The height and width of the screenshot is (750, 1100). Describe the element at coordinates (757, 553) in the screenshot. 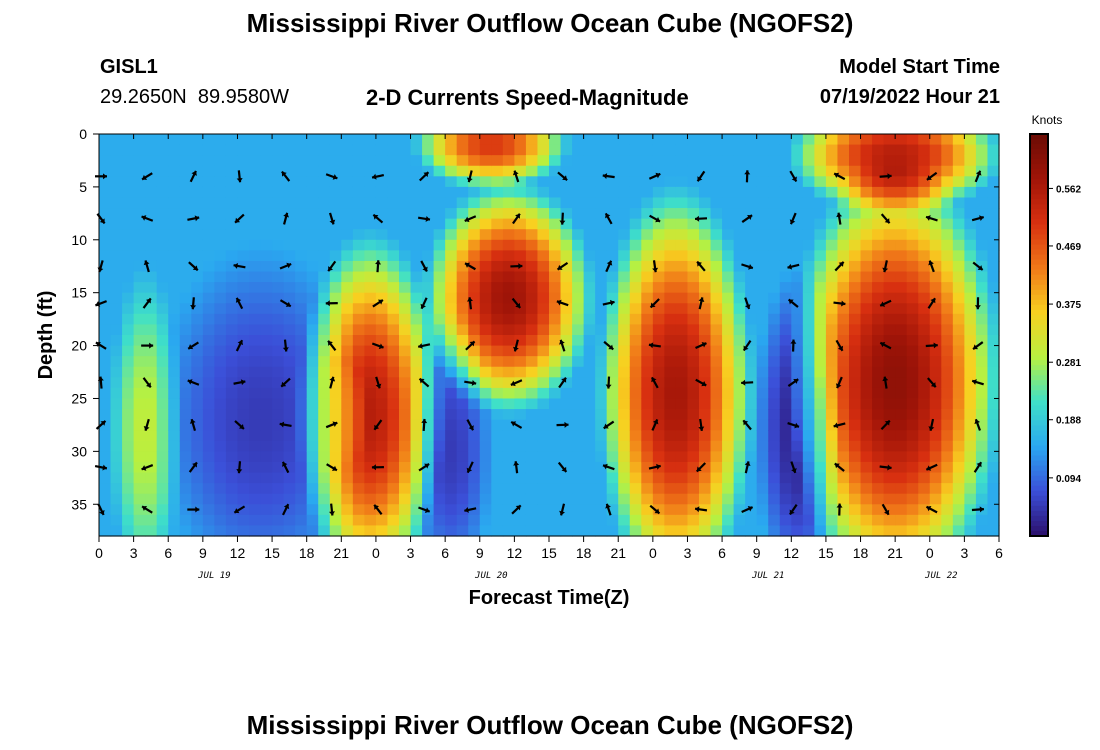

I see `x-tick-label: 9` at that location.